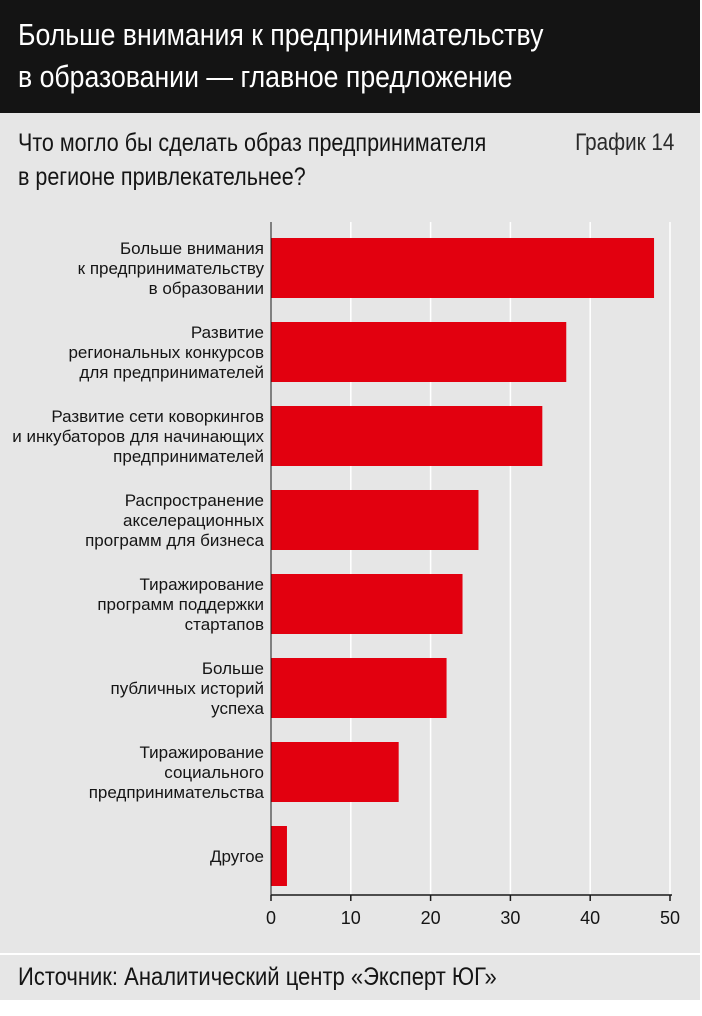 This screenshot has height=1016, width=702. Describe the element at coordinates (431, 918) in the screenshot. I see `x-tick-label: 20` at that location.